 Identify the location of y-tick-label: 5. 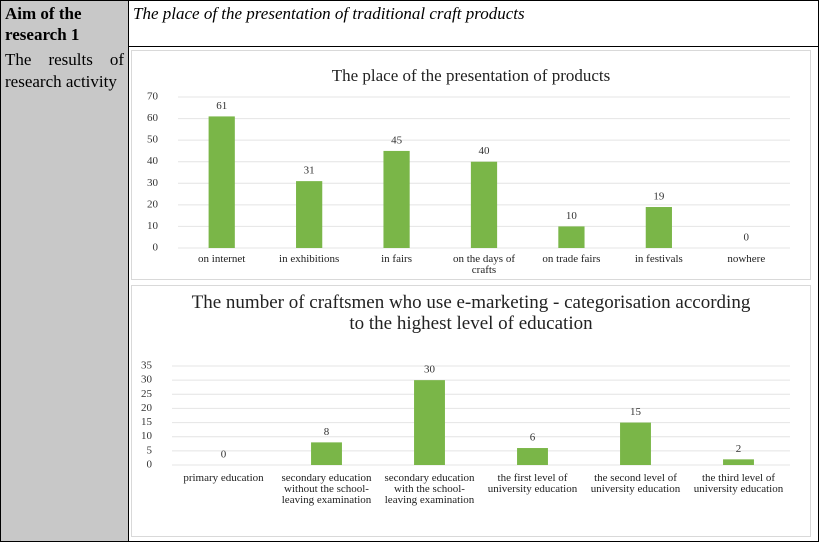
(150, 450).